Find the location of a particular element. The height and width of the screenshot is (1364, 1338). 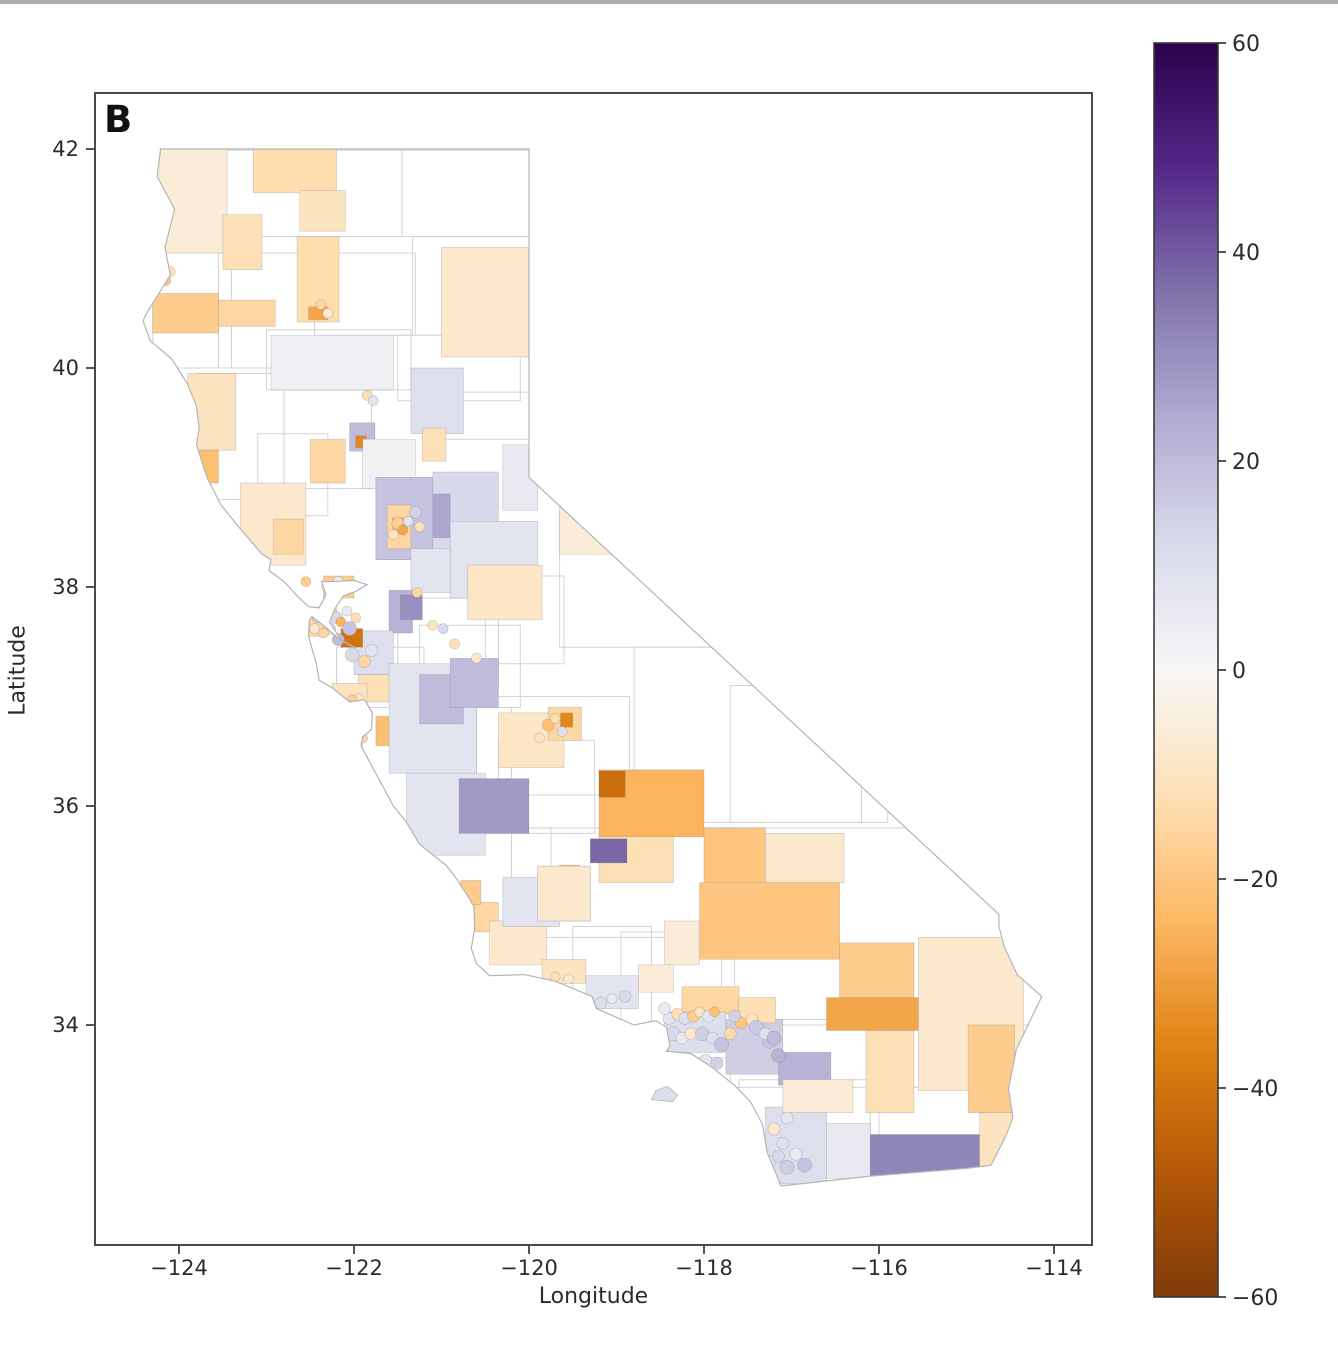

y-axis-title: Latitude is located at coordinates (18, 670).